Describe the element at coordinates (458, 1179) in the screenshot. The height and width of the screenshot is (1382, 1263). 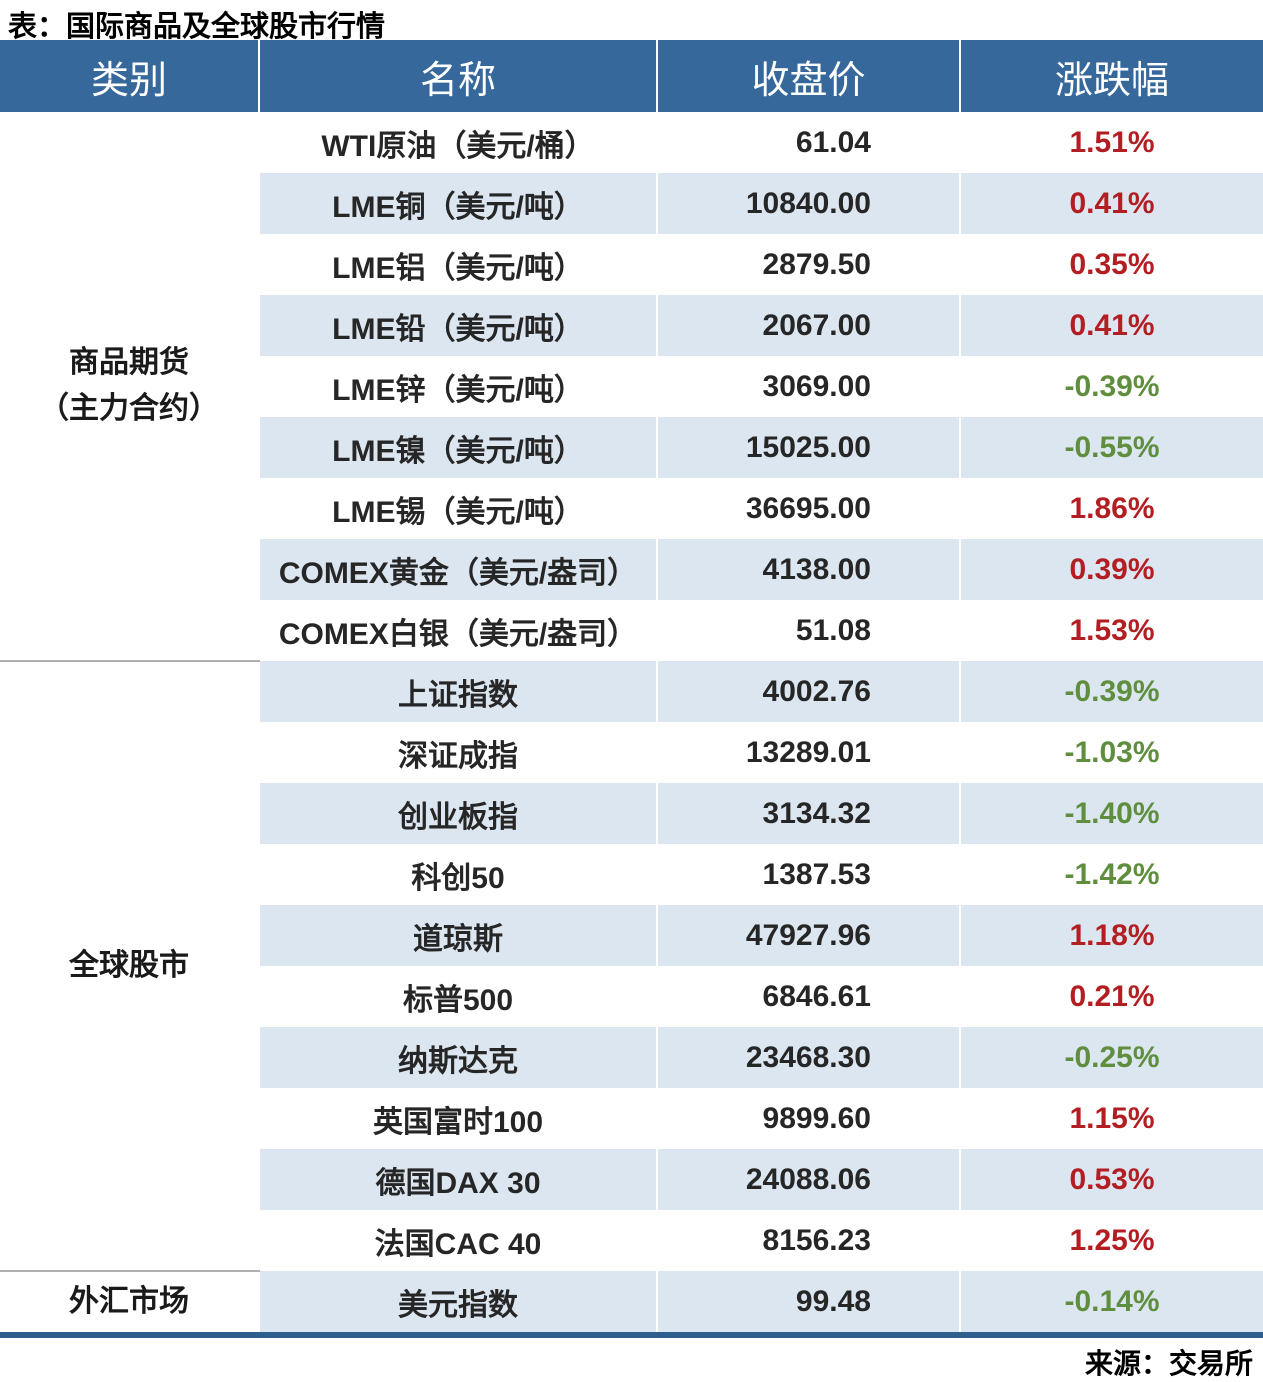
I see `instrument-name: 德国DAX 30` at that location.